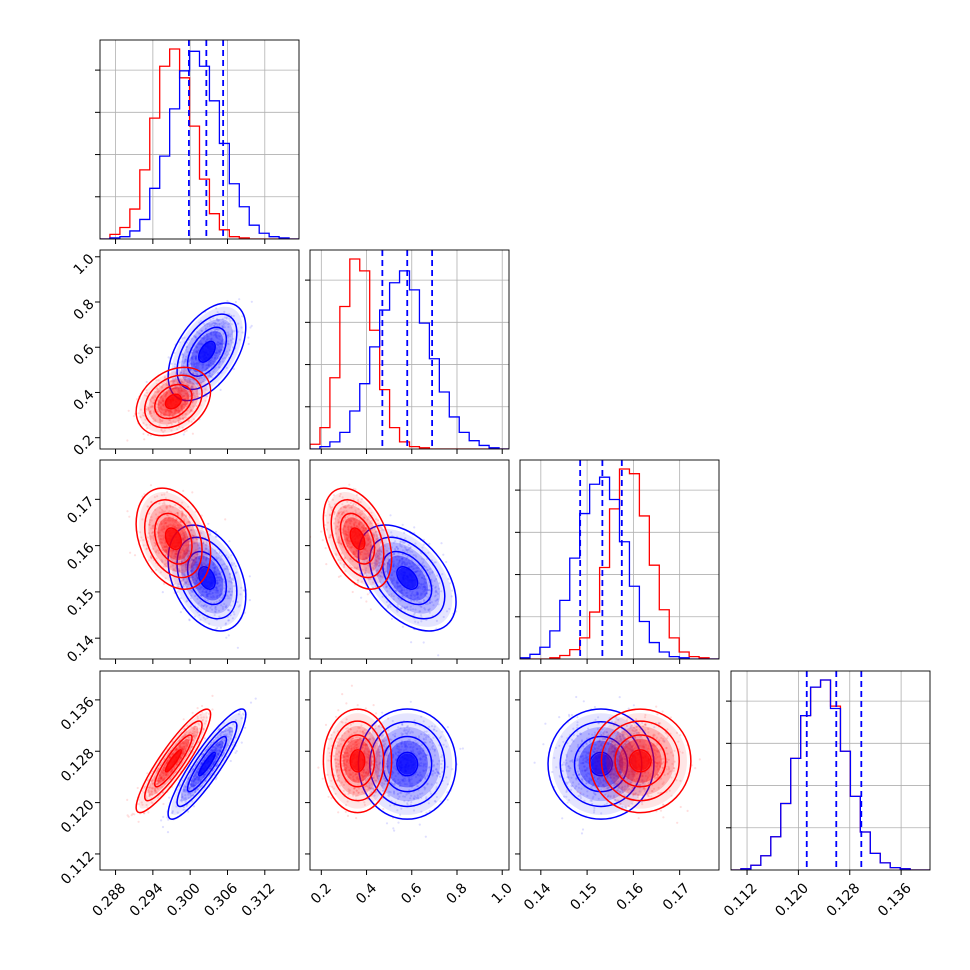  I want to click on x-tick-label: 0.312, so click(259, 900).